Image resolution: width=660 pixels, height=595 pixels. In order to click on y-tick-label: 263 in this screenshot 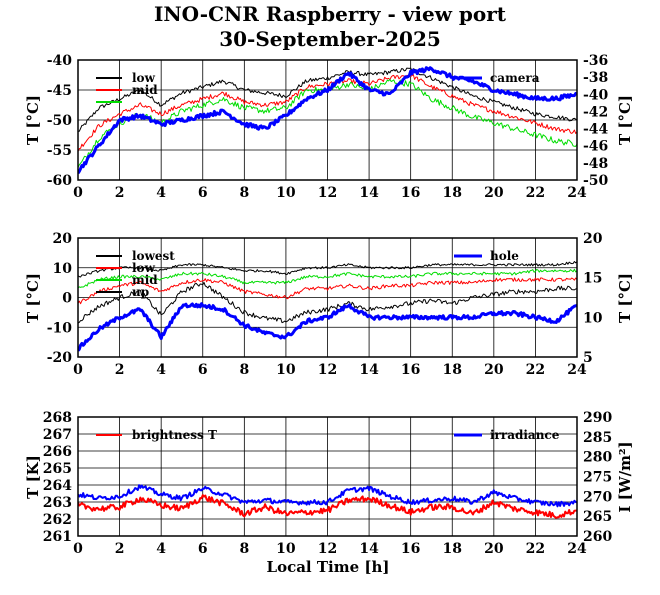, I will do `click(57, 503)`.